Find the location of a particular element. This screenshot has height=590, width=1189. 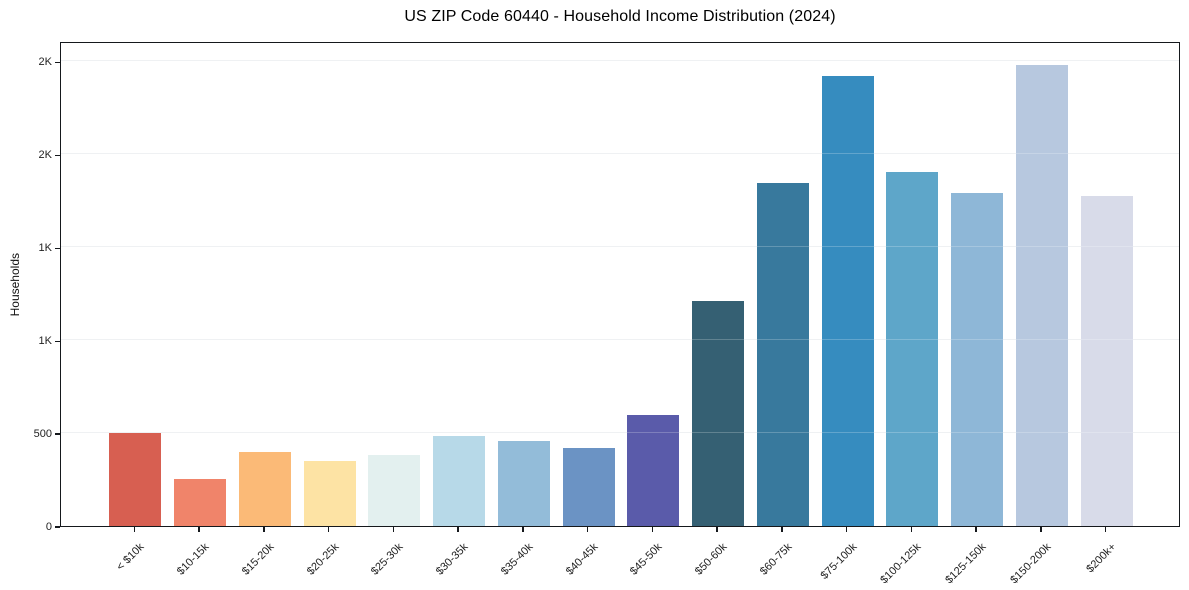

bar-50-60k is located at coordinates (718, 413).